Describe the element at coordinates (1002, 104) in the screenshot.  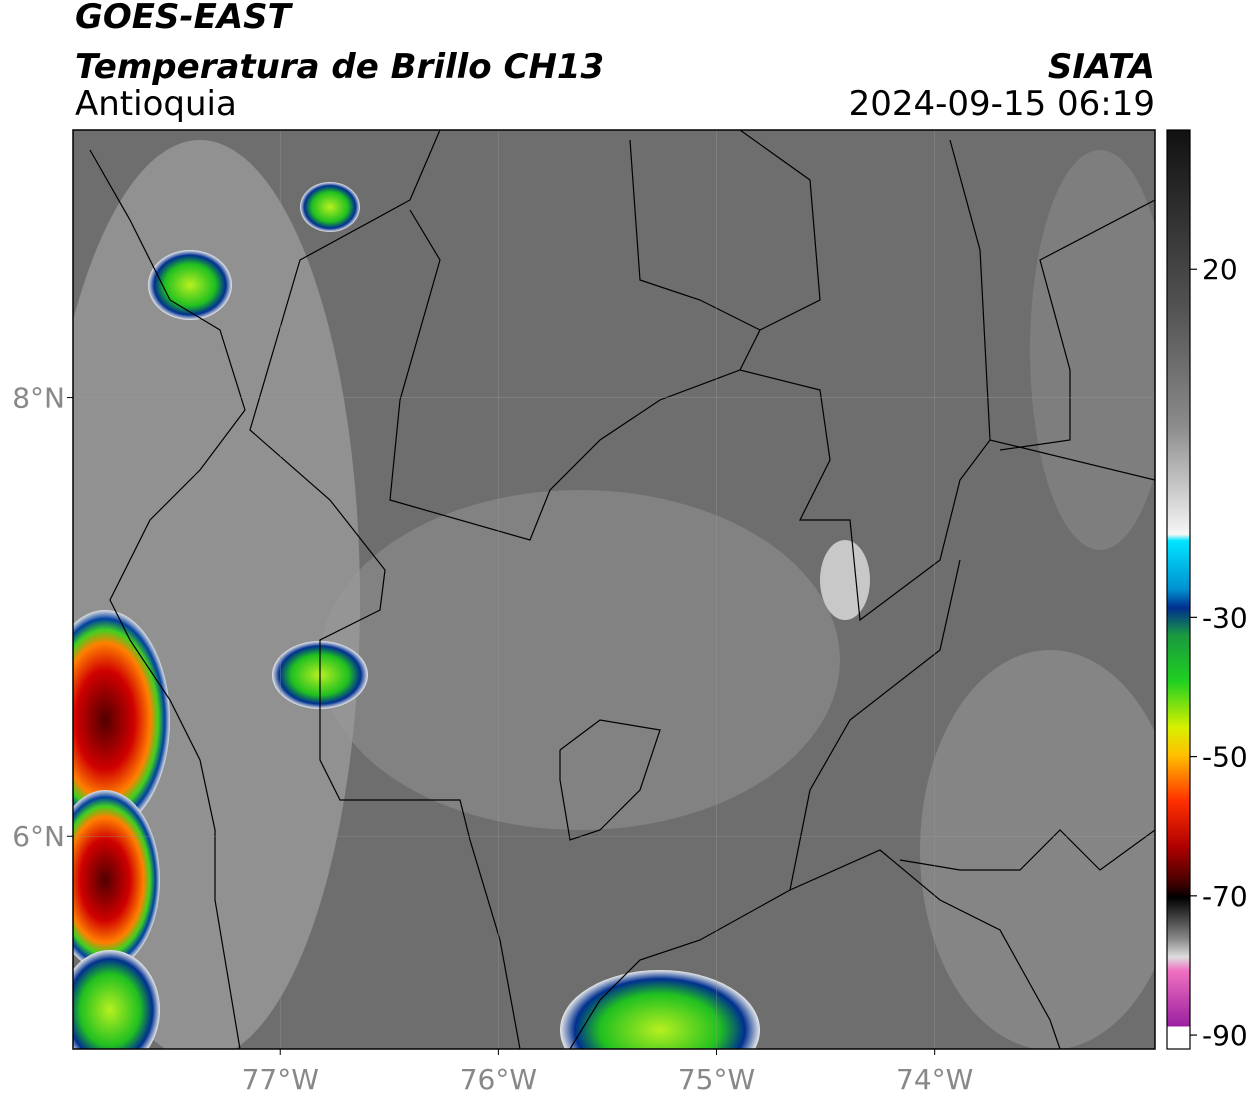
I see `timestamp: 2024-09-15 06:19` at that location.